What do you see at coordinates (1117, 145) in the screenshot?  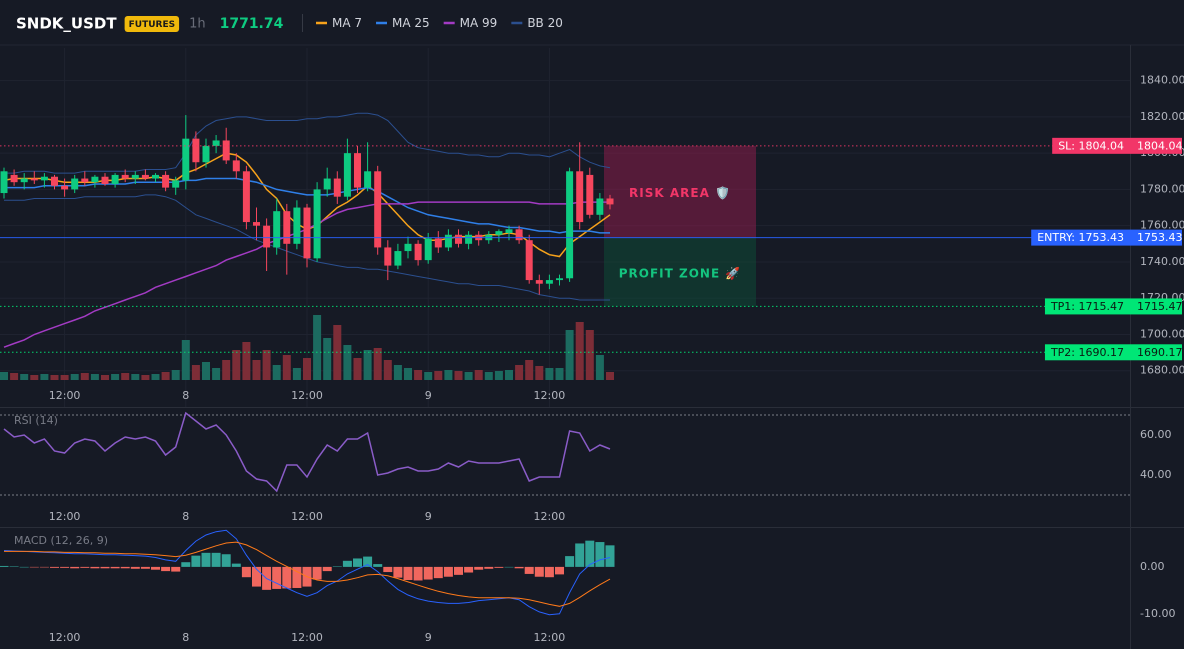 I see `level-tag` at bounding box center [1117, 145].